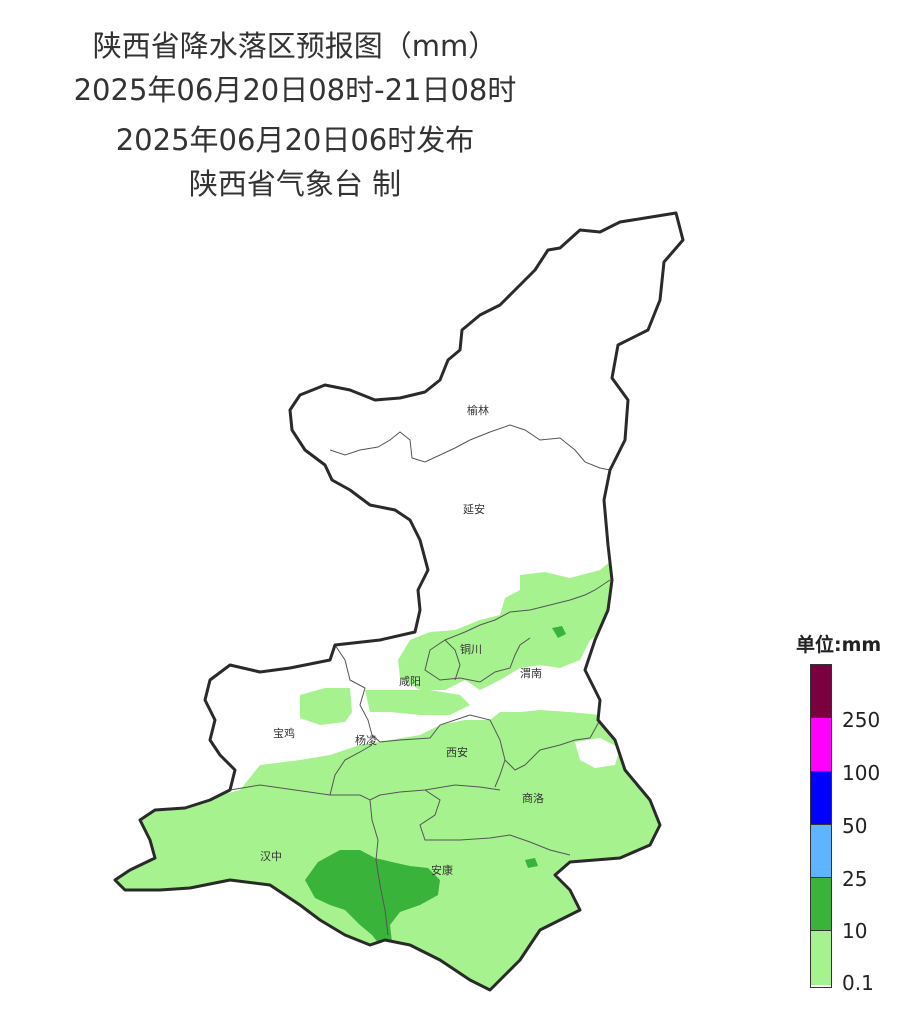 This screenshot has height=1020, width=900. What do you see at coordinates (271, 856) in the screenshot?
I see `city-label-hanzhong: 汉中` at bounding box center [271, 856].